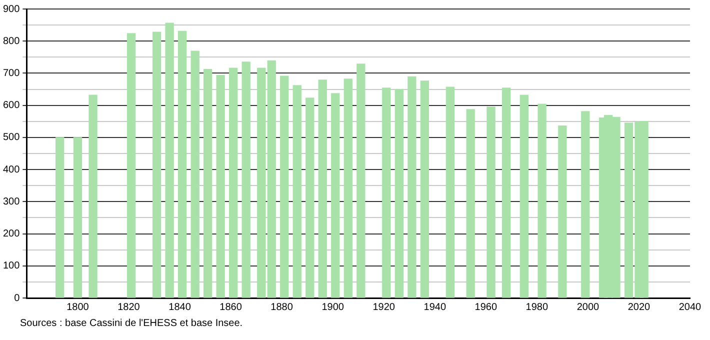 This screenshot has width=710, height=340. What do you see at coordinates (11, 73) in the screenshot?
I see `y-tick-label: 700` at bounding box center [11, 73].